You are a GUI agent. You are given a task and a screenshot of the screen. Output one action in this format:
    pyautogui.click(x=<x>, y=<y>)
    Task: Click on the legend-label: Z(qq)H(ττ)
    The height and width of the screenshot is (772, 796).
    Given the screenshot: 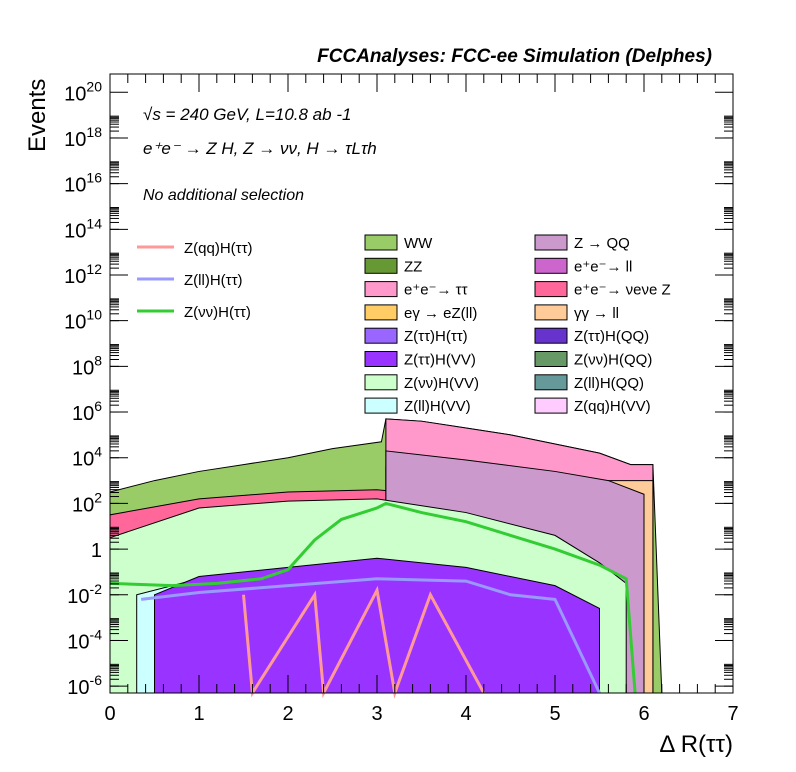 What is the action you would take?
    pyautogui.click(x=218, y=248)
    